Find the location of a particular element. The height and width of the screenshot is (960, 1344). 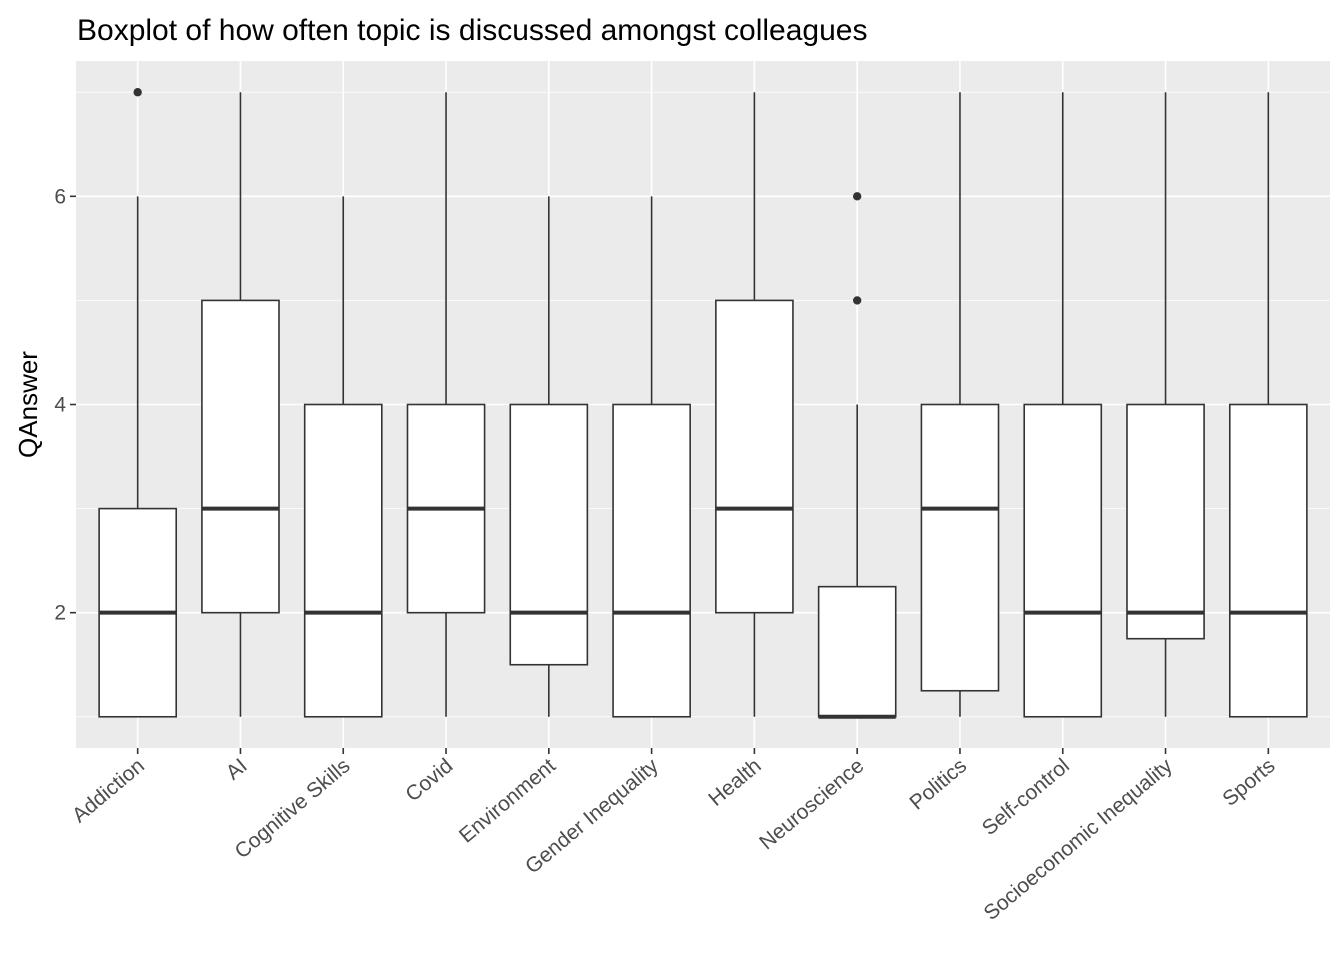

x-tick-label: Health is located at coordinates (734, 782).